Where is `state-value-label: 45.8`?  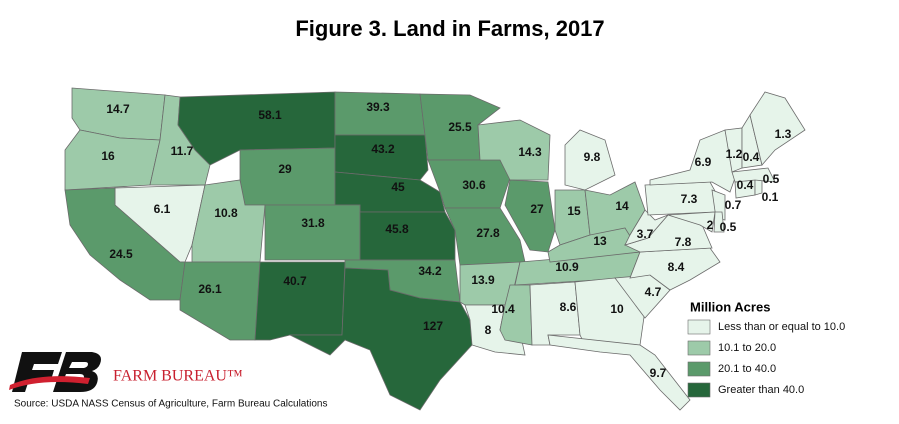
state-value-label: 45.8 is located at coordinates (397, 229).